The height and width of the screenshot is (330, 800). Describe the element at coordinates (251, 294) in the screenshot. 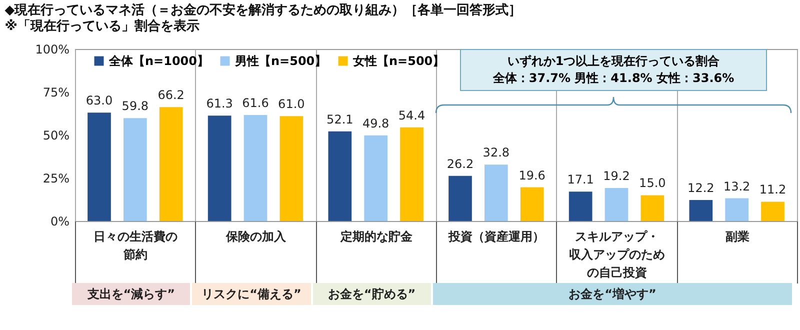

I see `text: リスクに“備える”` at that location.